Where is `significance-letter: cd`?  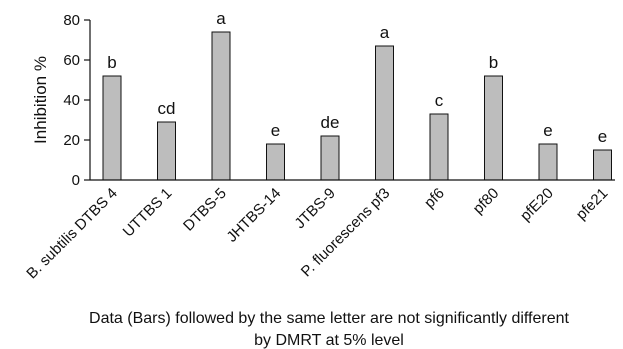 significance-letter: cd is located at coordinates (167, 108).